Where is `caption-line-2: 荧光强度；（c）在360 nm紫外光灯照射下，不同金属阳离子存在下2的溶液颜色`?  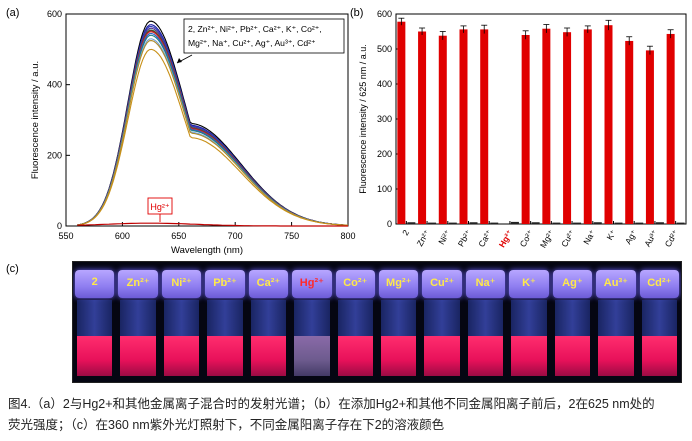 caption-line-2: 荧光强度；（c）在360 nm紫外光灯照射下，不同金属阳离子存在下2的溶液颜色 is located at coordinates (226, 425).